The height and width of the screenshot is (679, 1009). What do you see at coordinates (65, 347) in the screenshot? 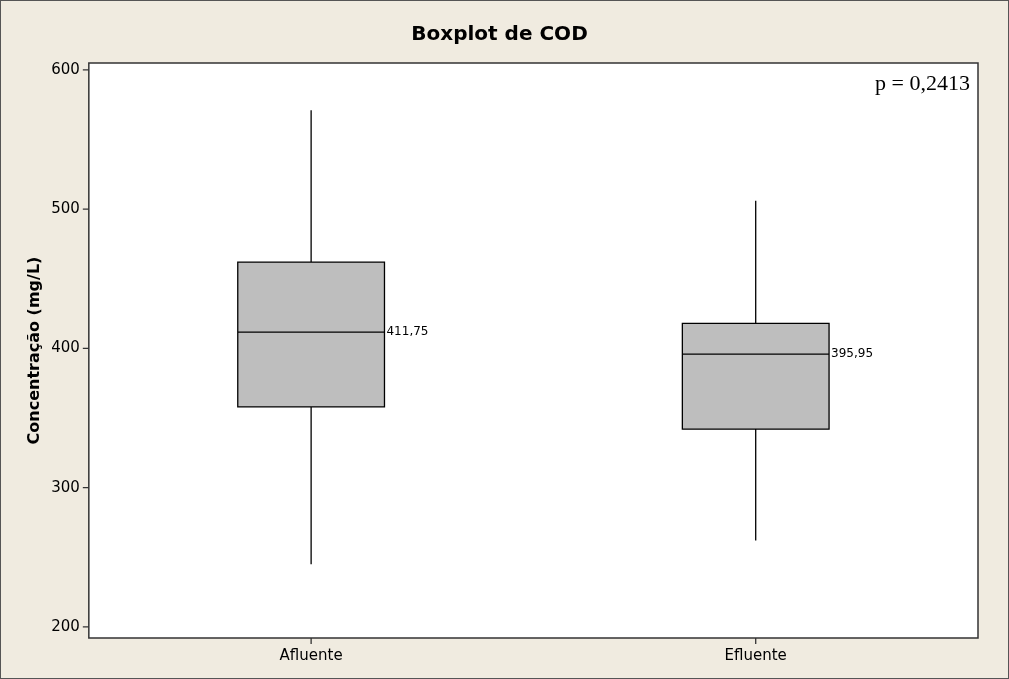
I see `y-tick-label: 400` at bounding box center [65, 347].